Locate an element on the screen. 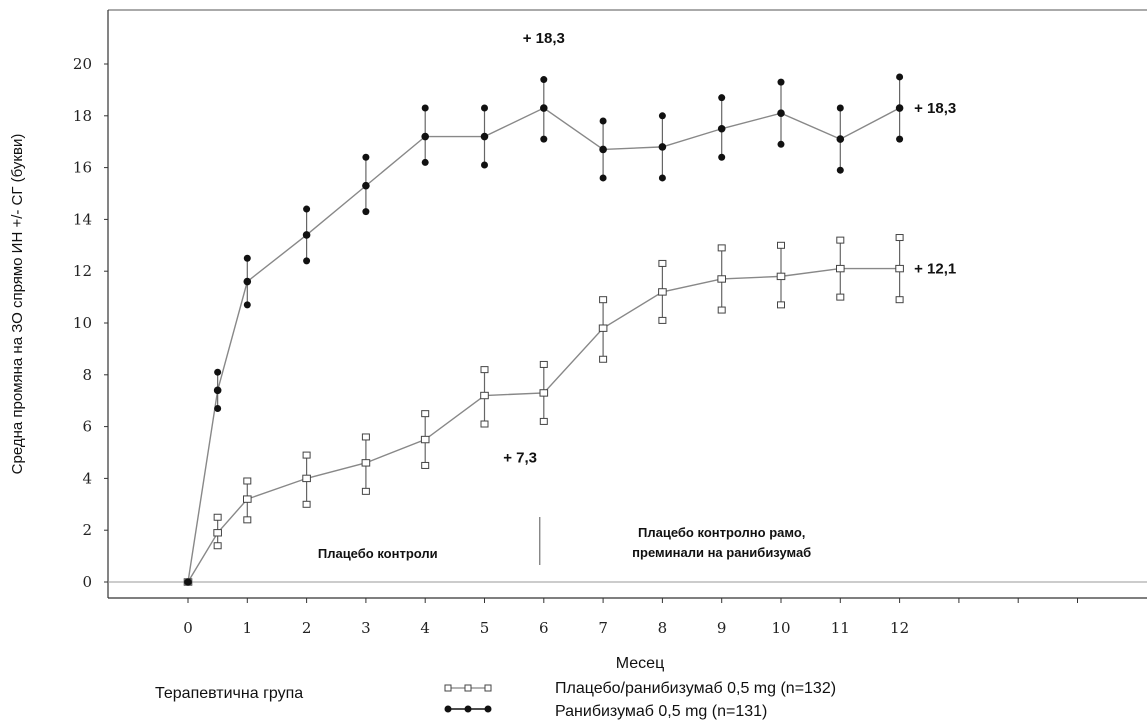 The width and height of the screenshot is (1147, 724). annotation-label: + 12,1 is located at coordinates (935, 269).